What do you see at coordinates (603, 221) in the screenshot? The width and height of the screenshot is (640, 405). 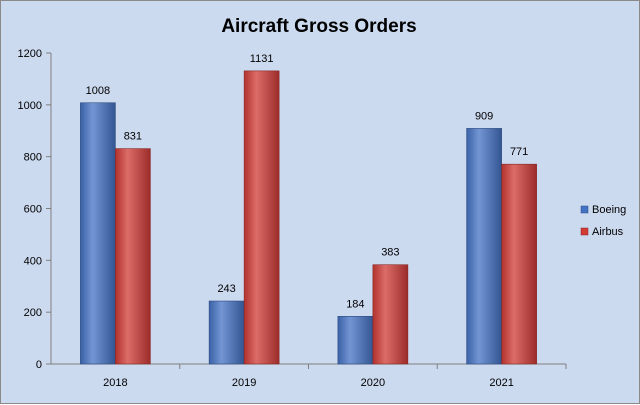 I see `legend: Boeing Airbus` at bounding box center [603, 221].